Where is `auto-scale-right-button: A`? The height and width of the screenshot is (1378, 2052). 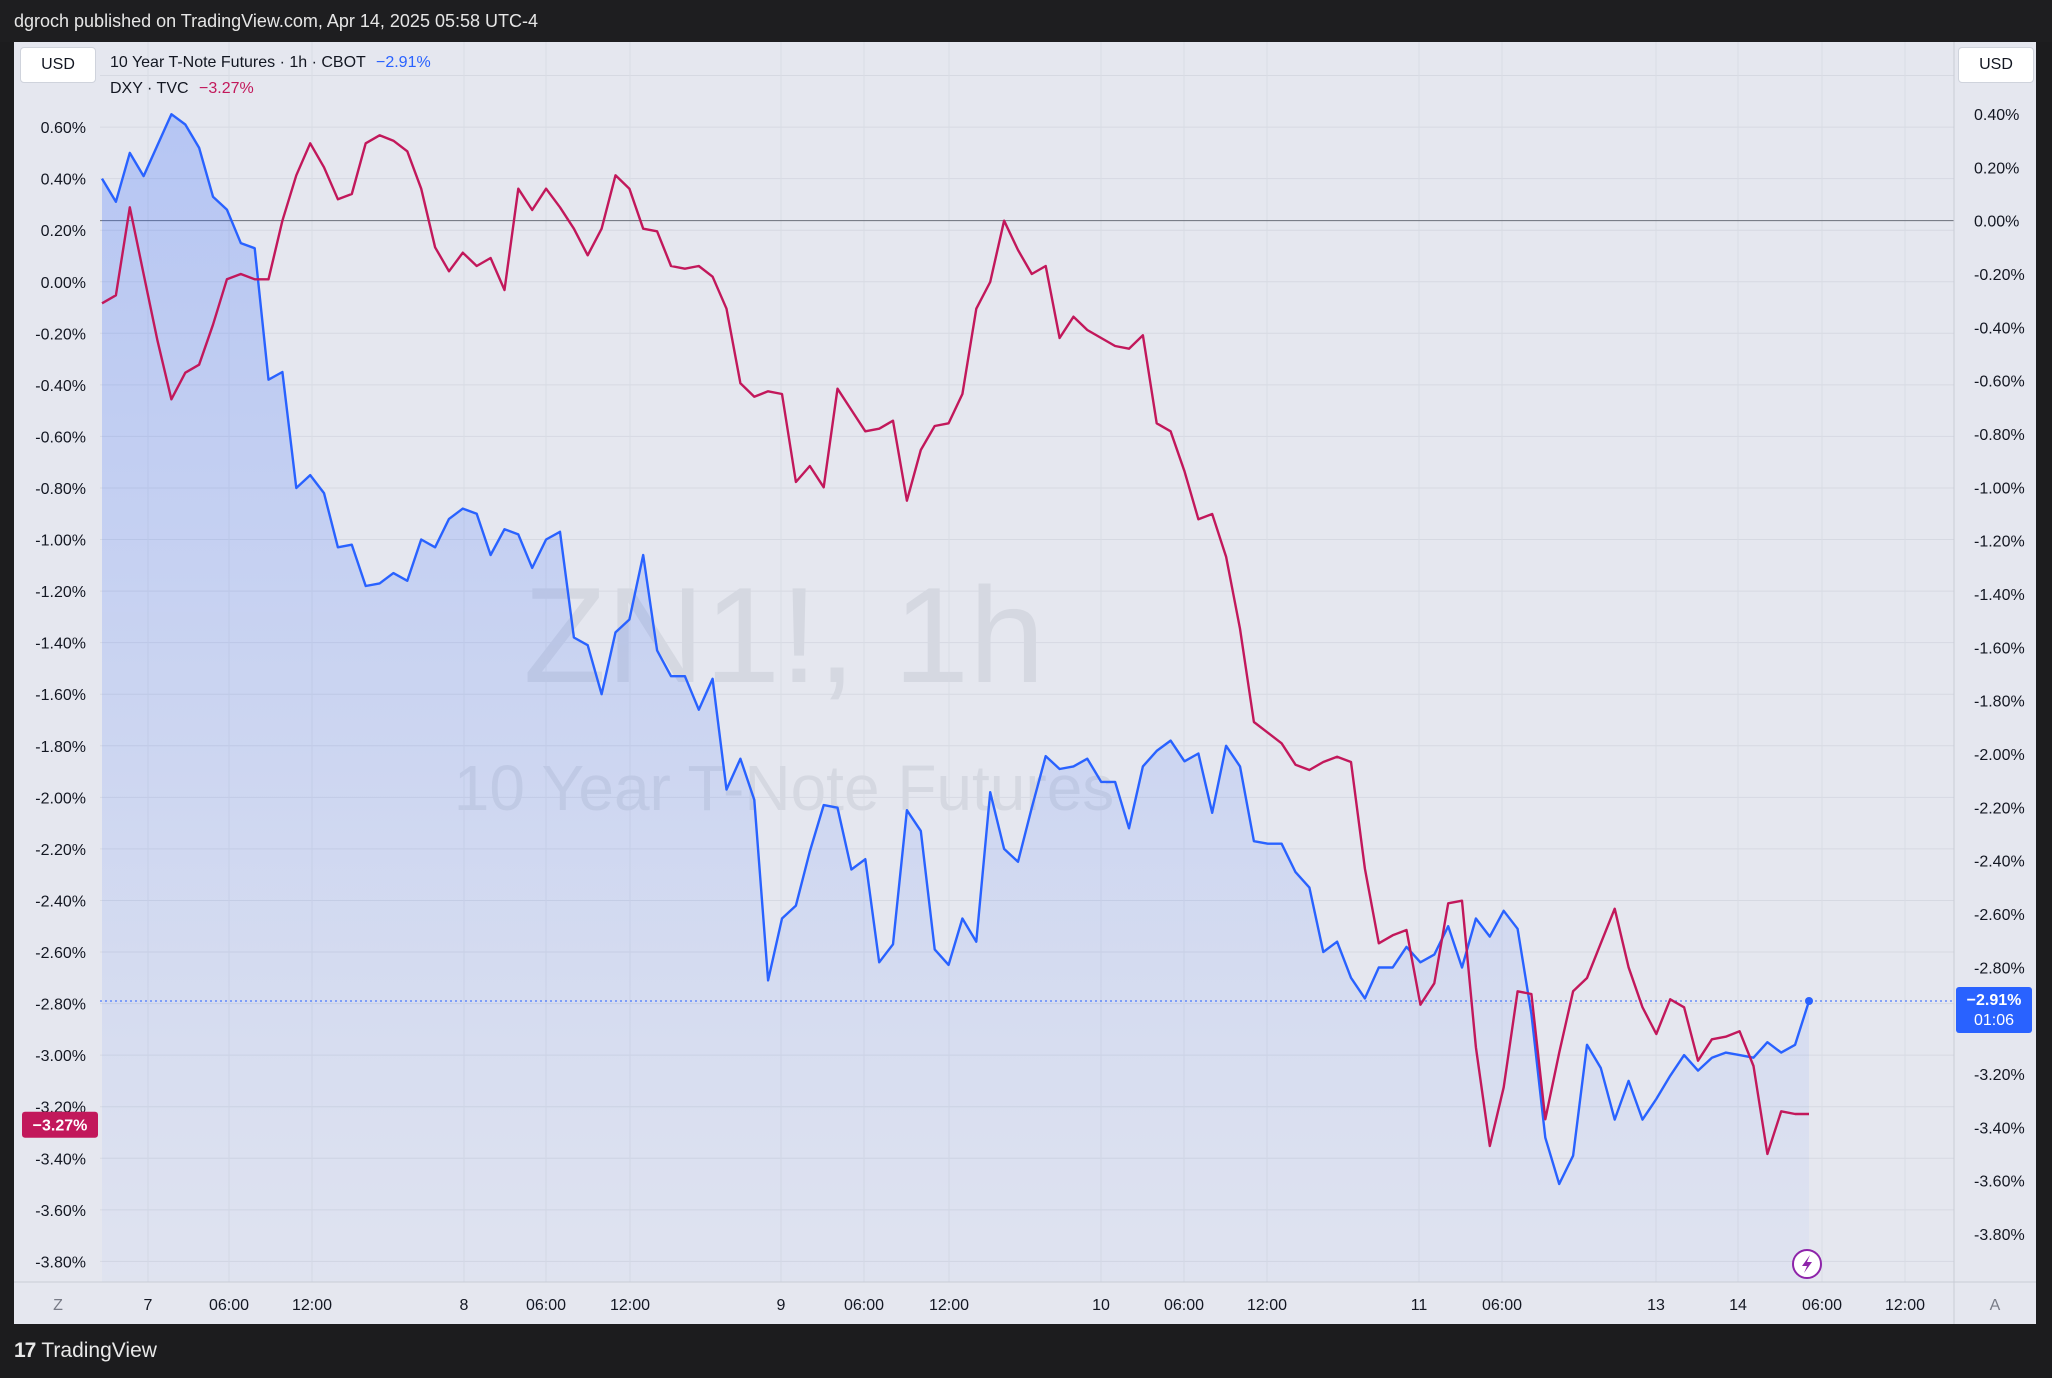 auto-scale-right-button: A is located at coordinates (1995, 1305).